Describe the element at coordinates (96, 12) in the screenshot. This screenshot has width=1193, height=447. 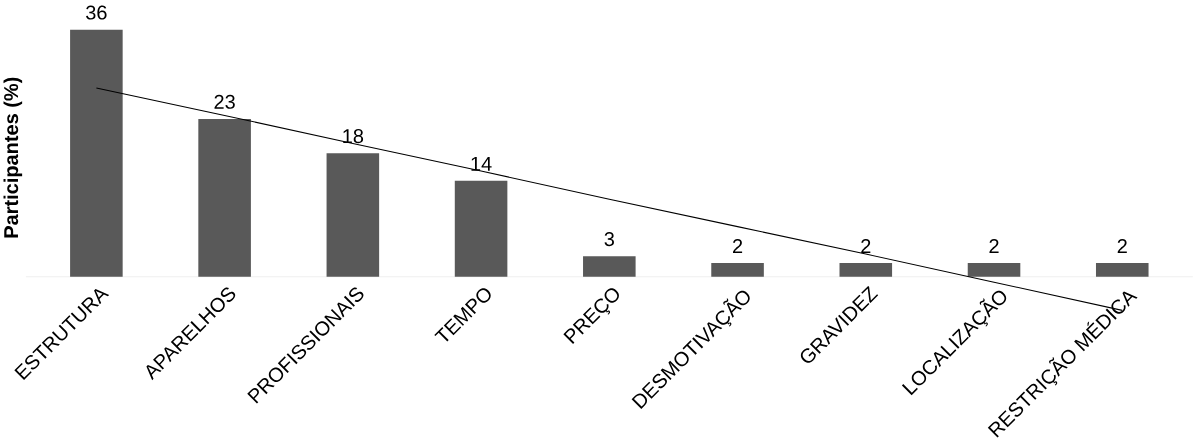
I see `data-label: 36` at that location.